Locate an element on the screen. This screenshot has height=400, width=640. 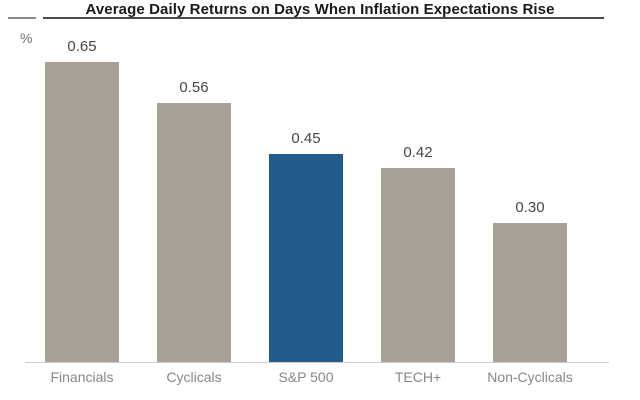
bar-non-cyclicals is located at coordinates (530, 292).